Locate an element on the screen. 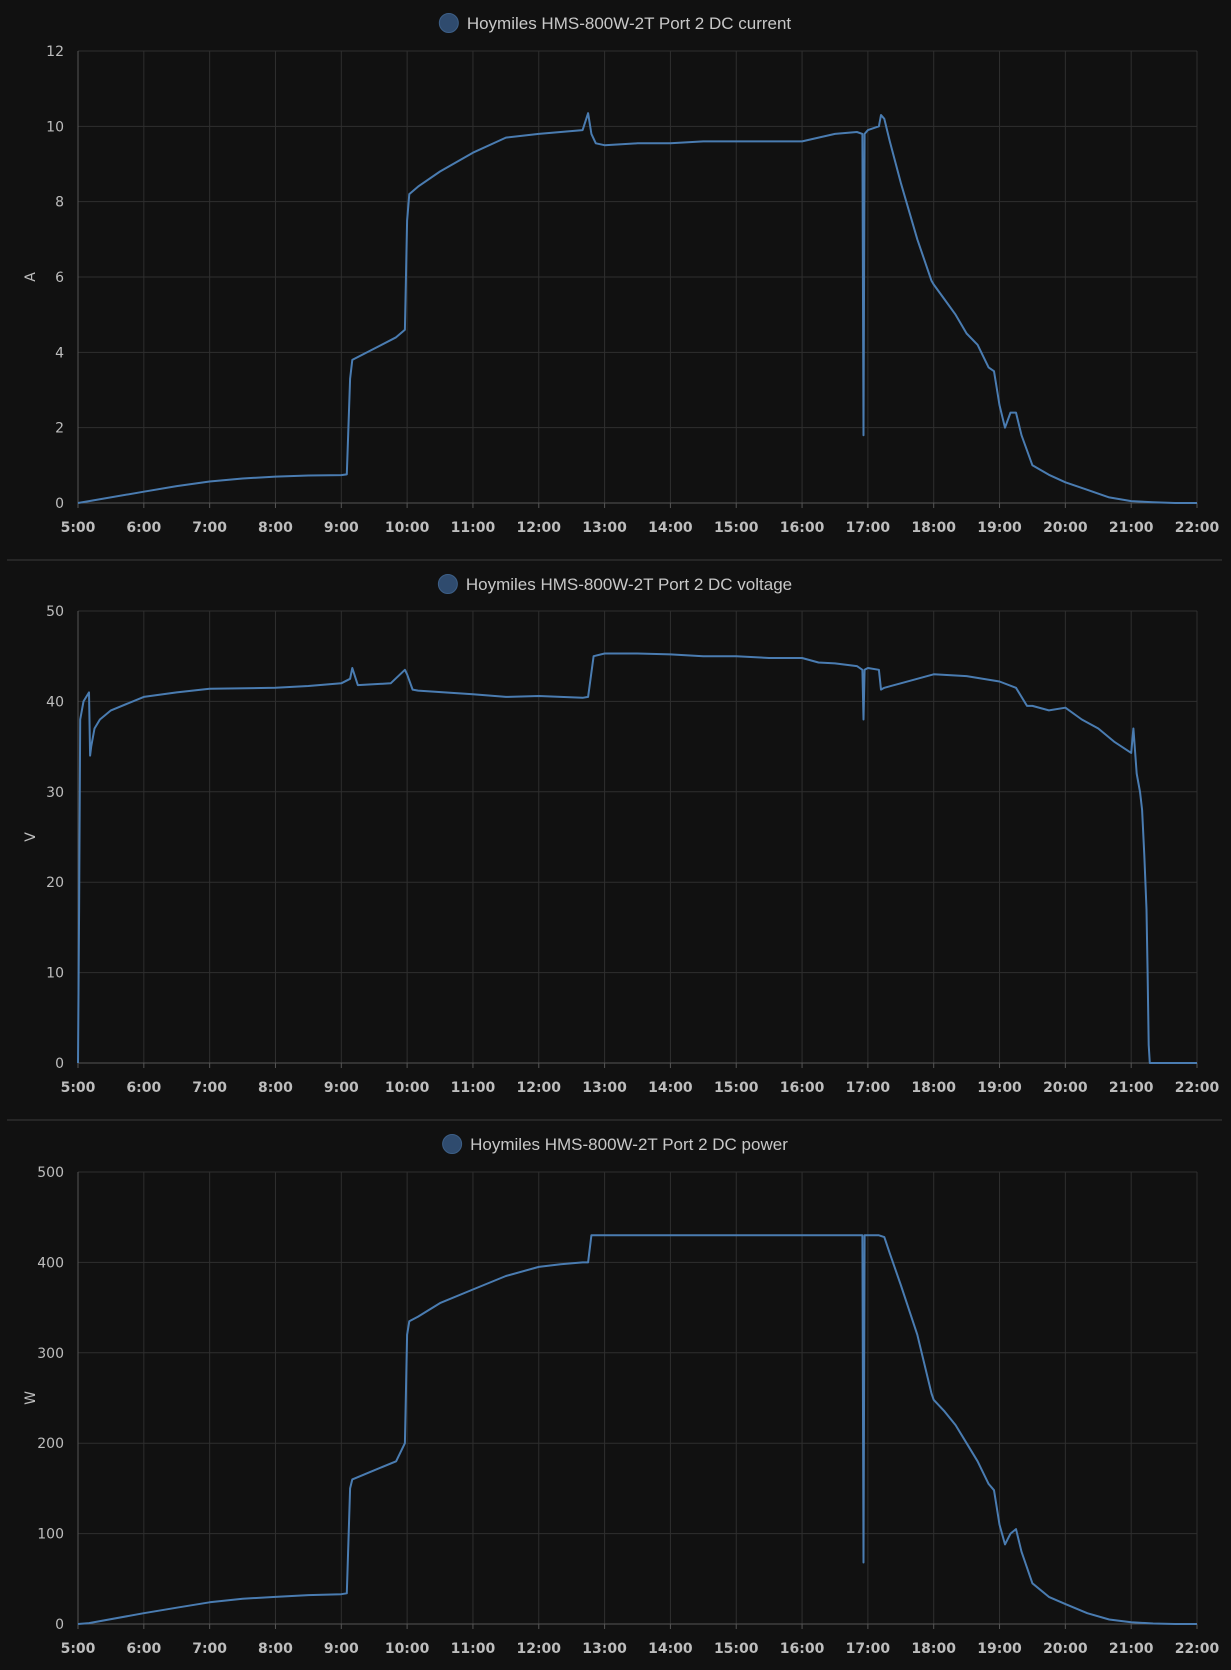 The width and height of the screenshot is (1231, 1670). y-tick-label: 100 is located at coordinates (50, 1535).